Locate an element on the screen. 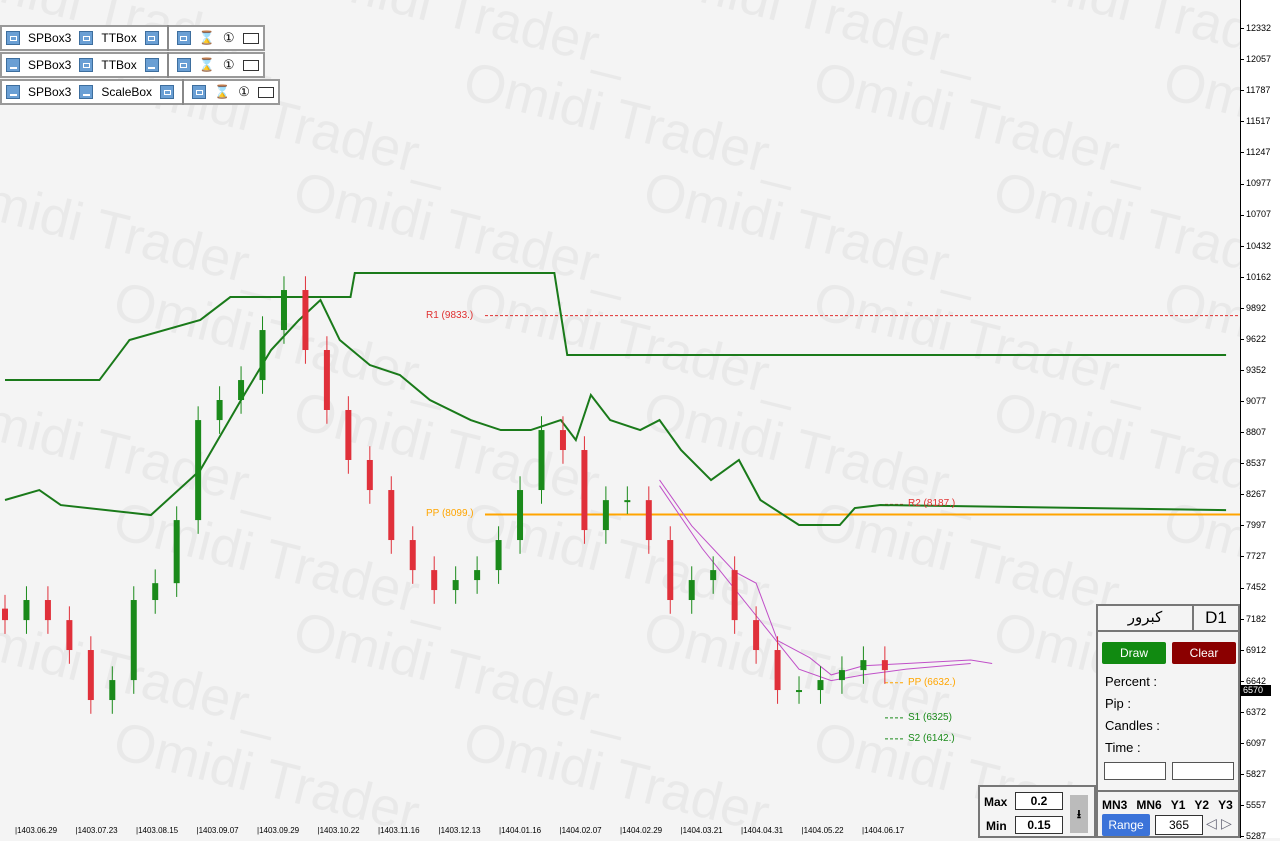  date-tick: |1403.08.15 is located at coordinates (157, 830).